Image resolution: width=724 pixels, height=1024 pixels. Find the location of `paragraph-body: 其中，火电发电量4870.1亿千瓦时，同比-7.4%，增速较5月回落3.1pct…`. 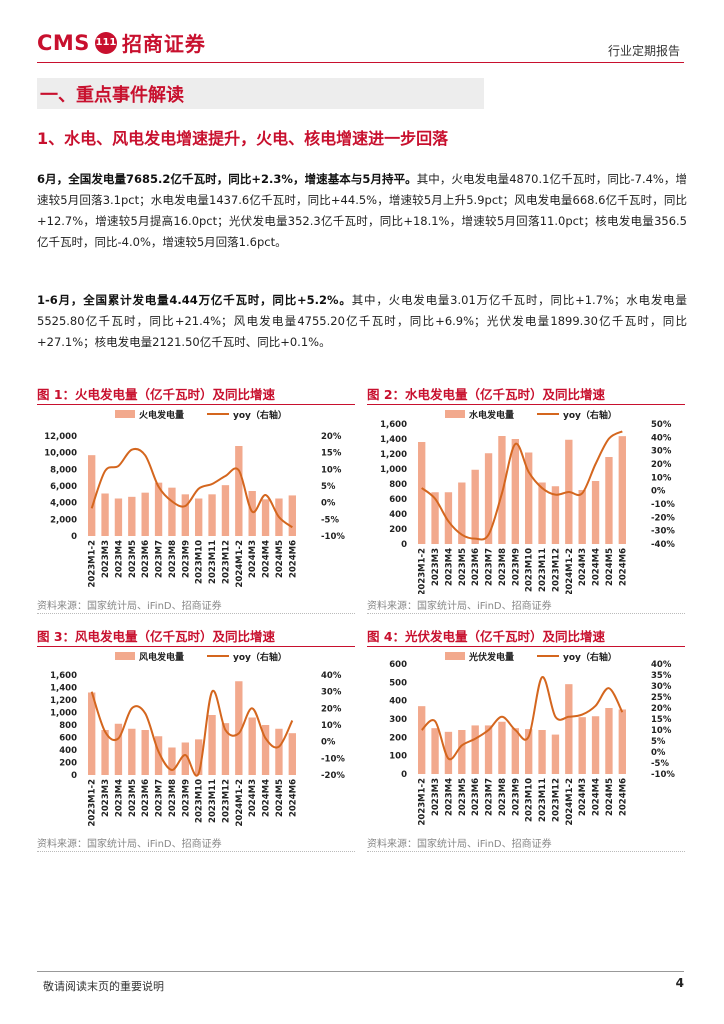

paragraph-body: 其中，火电发电量4870.1亿千瓦时，同比-7.4%，增速较5月回落3.1pct… is located at coordinates (362, 210).